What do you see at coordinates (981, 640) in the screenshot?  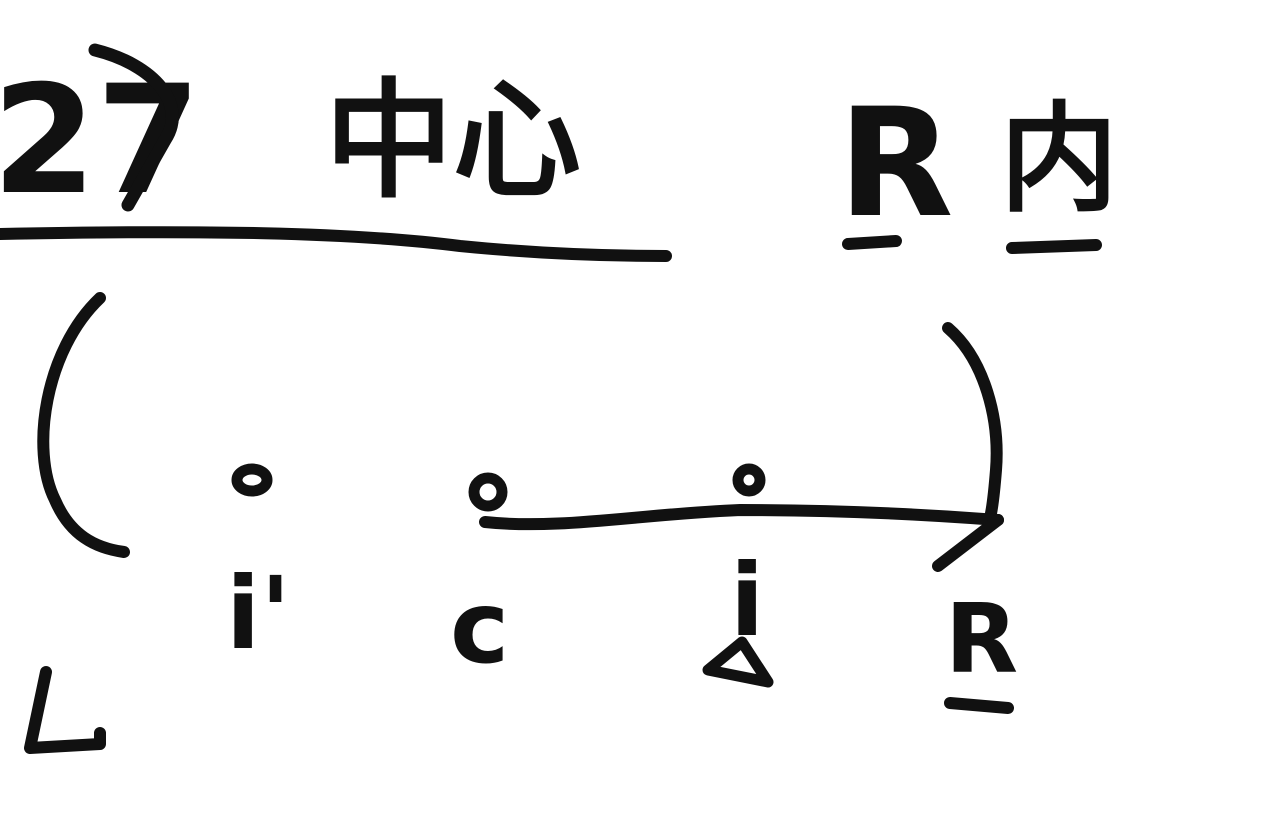 I see `label-r: R` at bounding box center [981, 640].